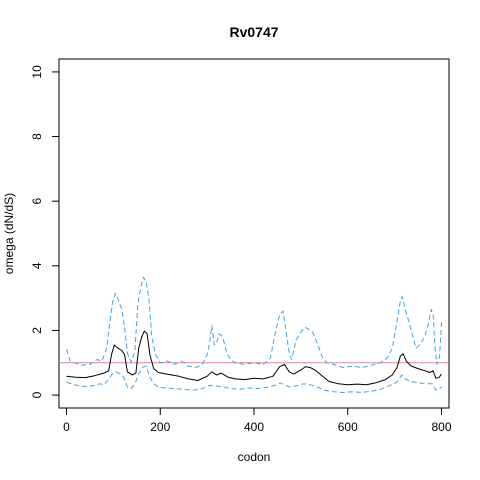 The image size is (480, 480). Describe the element at coordinates (441, 427) in the screenshot. I see `x-tick-label: 800` at that location.